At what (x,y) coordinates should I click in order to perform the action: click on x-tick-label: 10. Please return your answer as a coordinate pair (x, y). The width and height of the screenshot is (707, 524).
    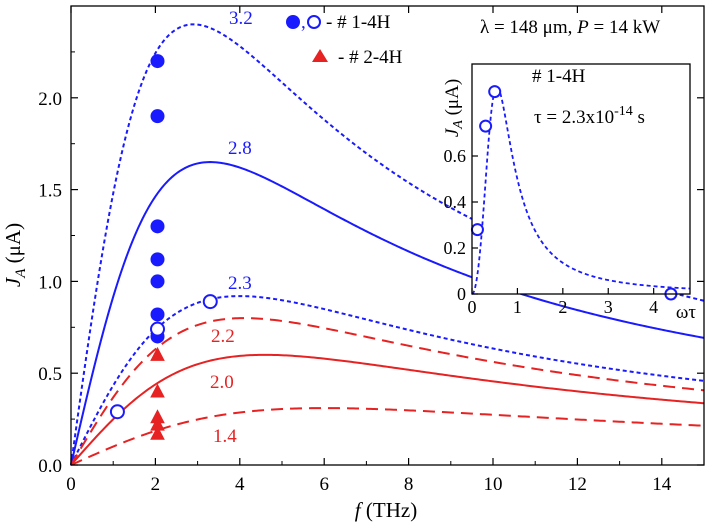
    Looking at the image, I should click on (493, 484).